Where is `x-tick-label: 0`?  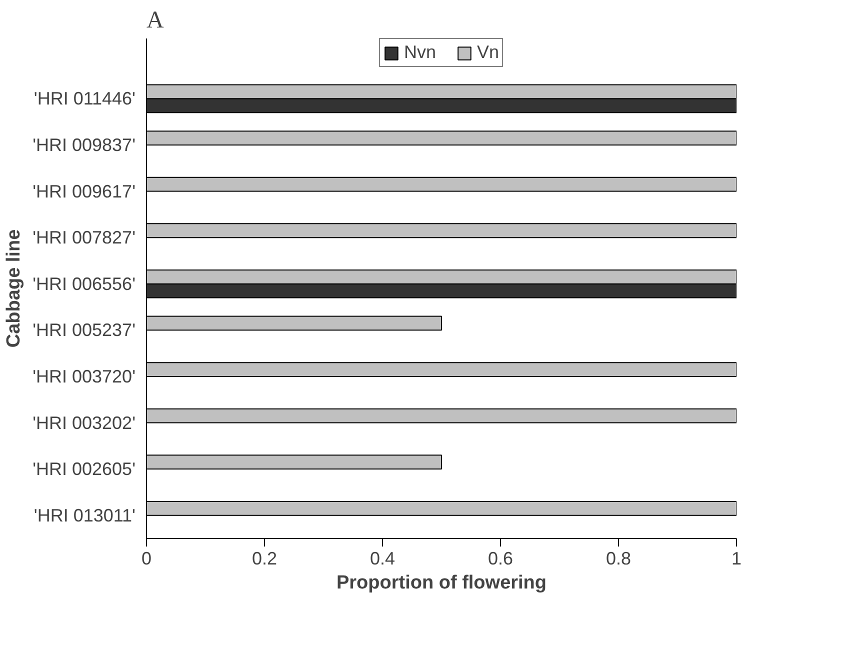 x-tick-label: 0 is located at coordinates (146, 558).